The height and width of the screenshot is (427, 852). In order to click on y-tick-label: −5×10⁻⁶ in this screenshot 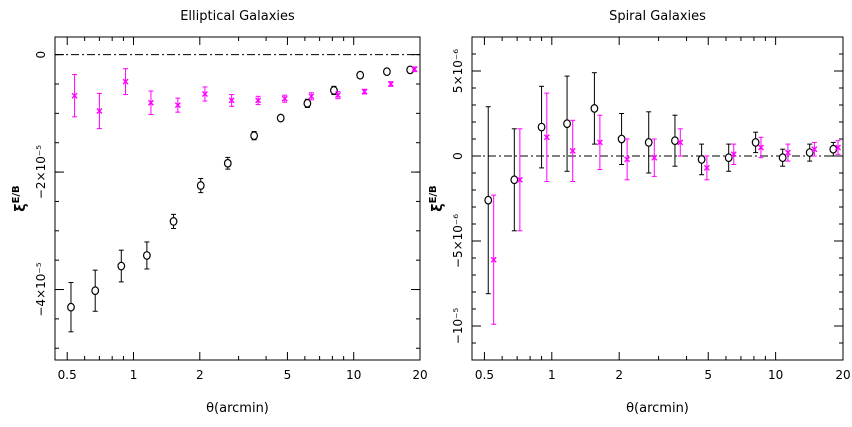, I will do `click(458, 241)`.